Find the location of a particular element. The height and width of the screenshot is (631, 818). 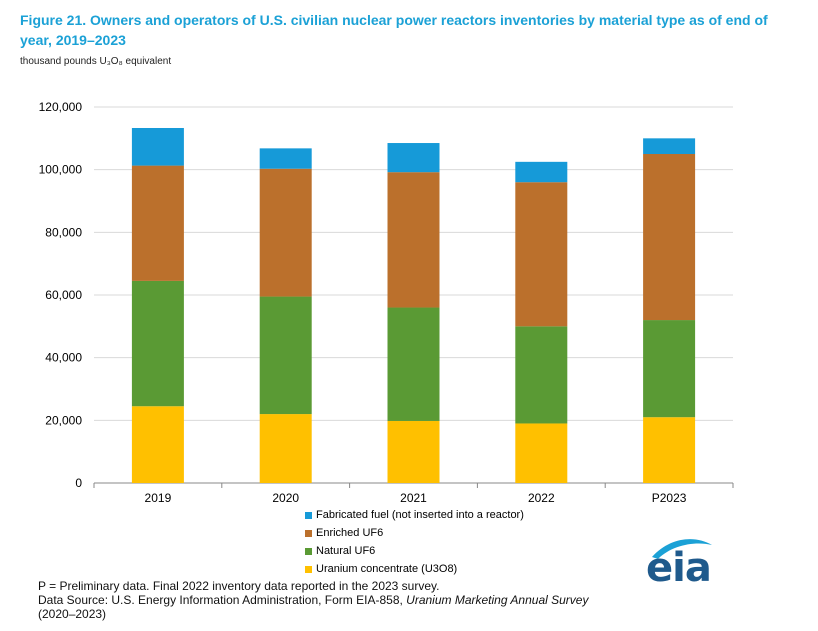

legend-label: Uranium concentrate (U3O8) is located at coordinates (387, 569).